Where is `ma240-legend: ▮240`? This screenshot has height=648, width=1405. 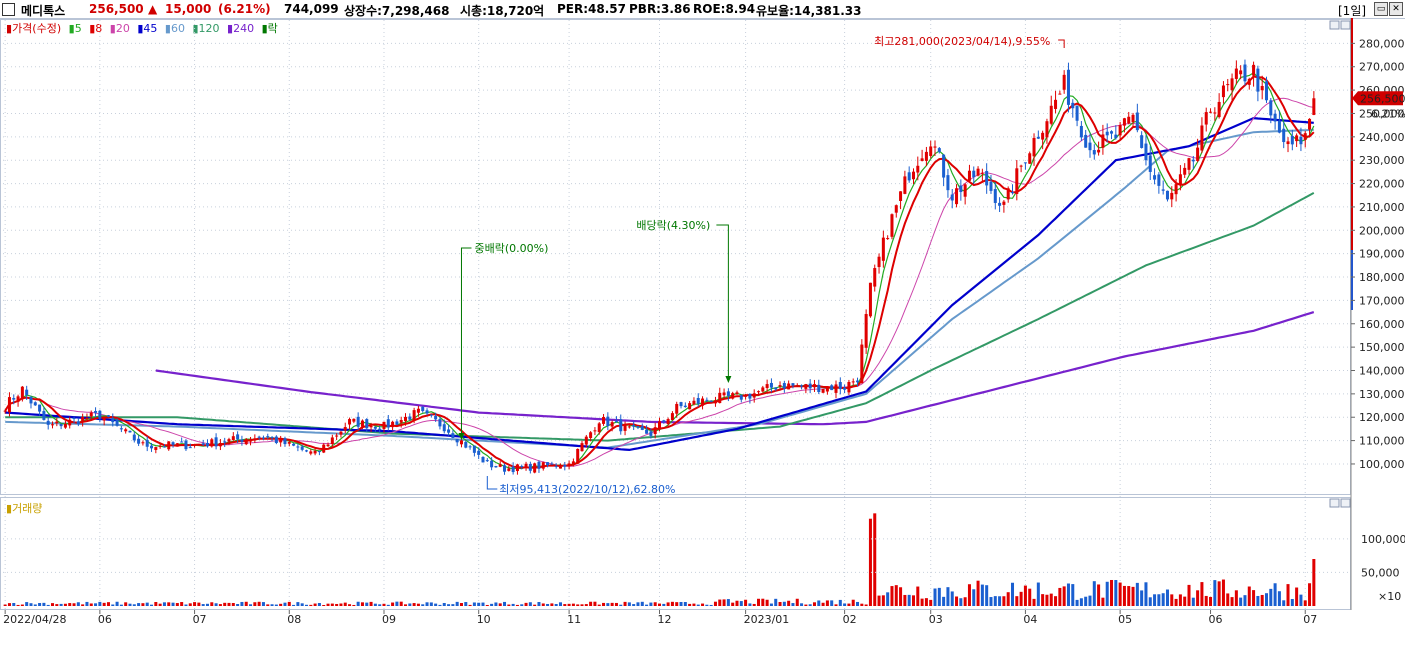
ma240-legend: ▮240 is located at coordinates (241, 28).